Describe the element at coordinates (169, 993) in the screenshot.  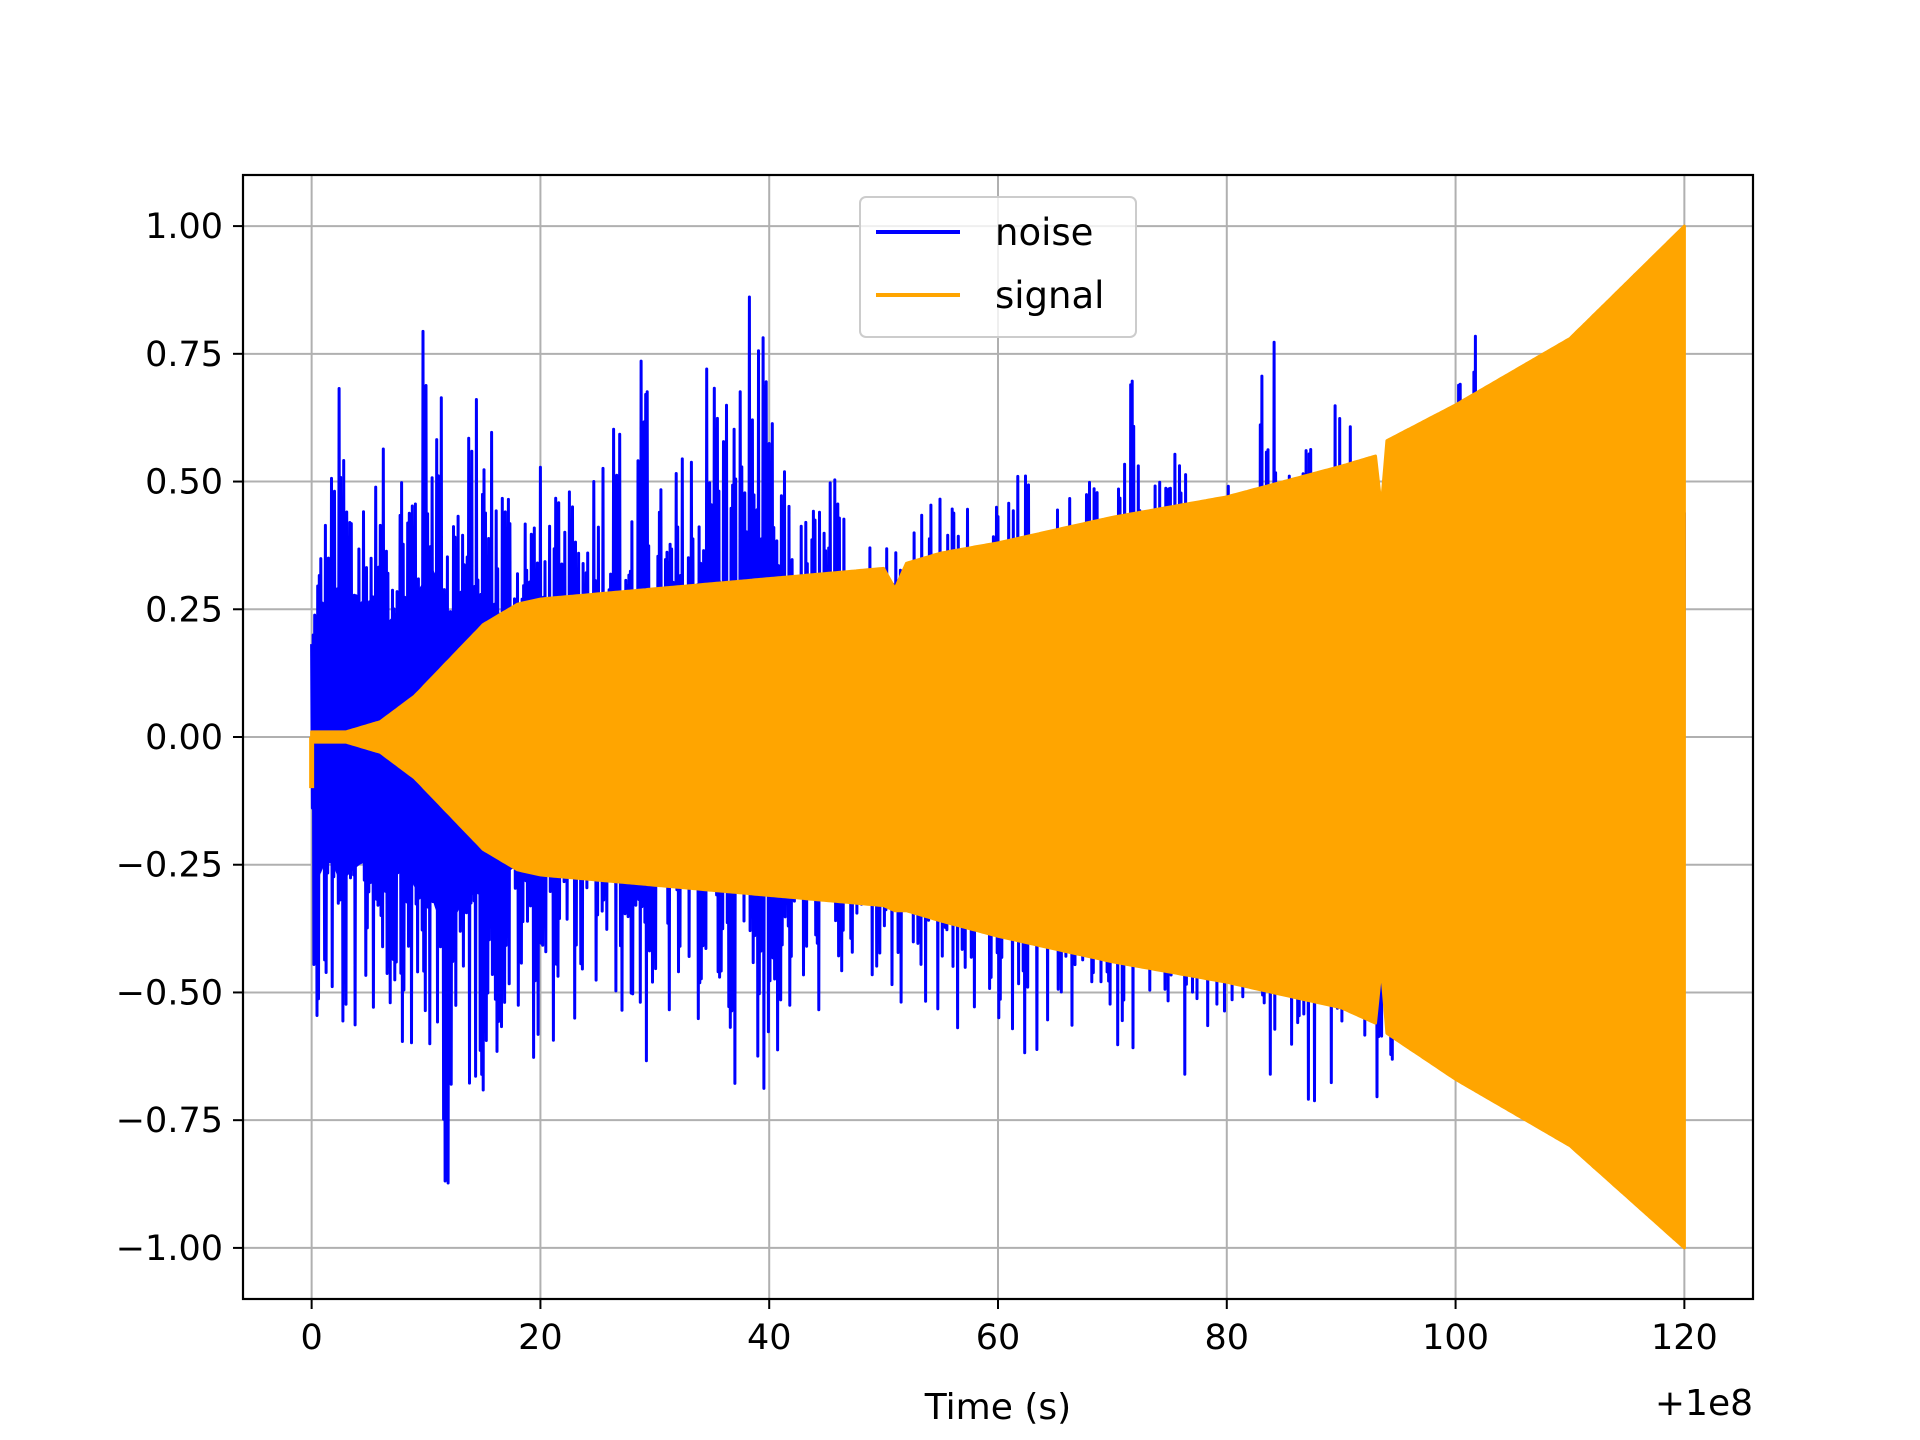
I see `y-tick-label: −0.50` at that location.